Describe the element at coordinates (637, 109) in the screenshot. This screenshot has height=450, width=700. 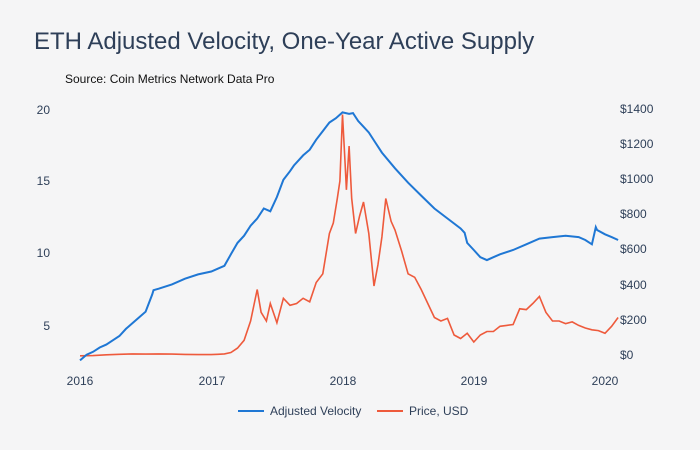
I see `right-tick-label: $1400` at that location.